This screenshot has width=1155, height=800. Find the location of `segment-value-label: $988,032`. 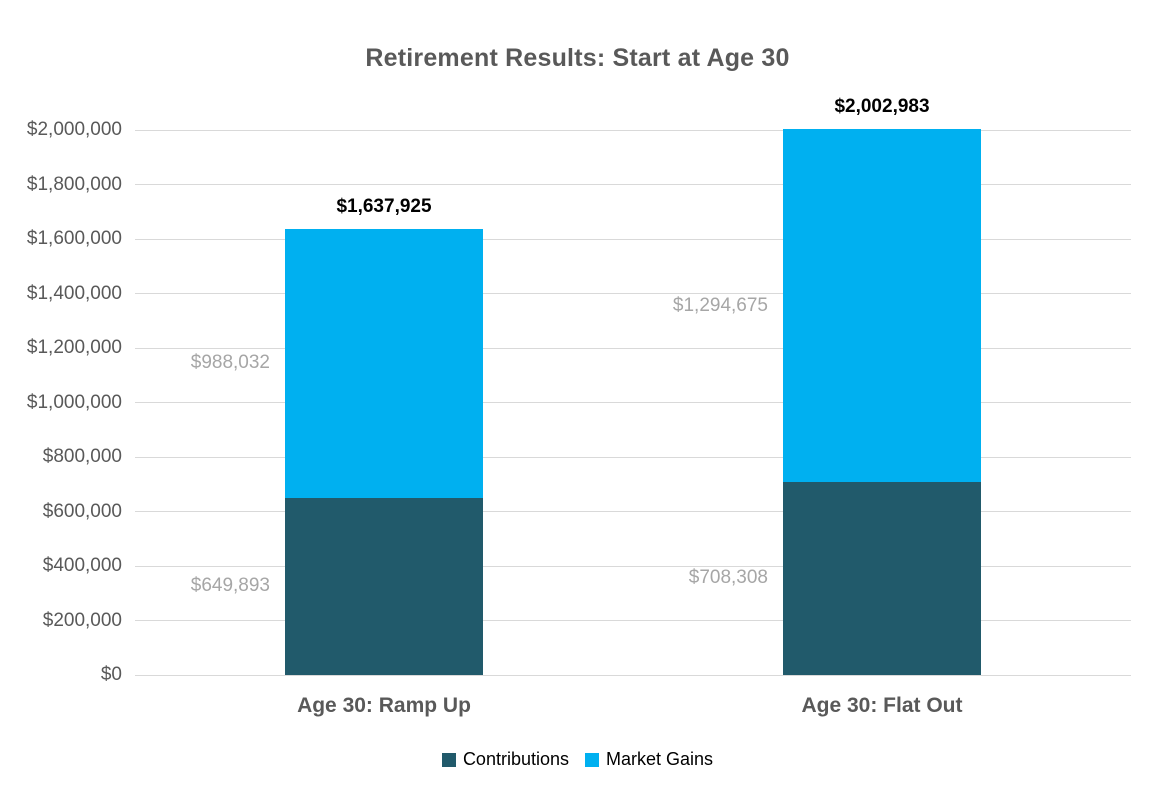

segment-value-label: $988,032 is located at coordinates (230, 363).